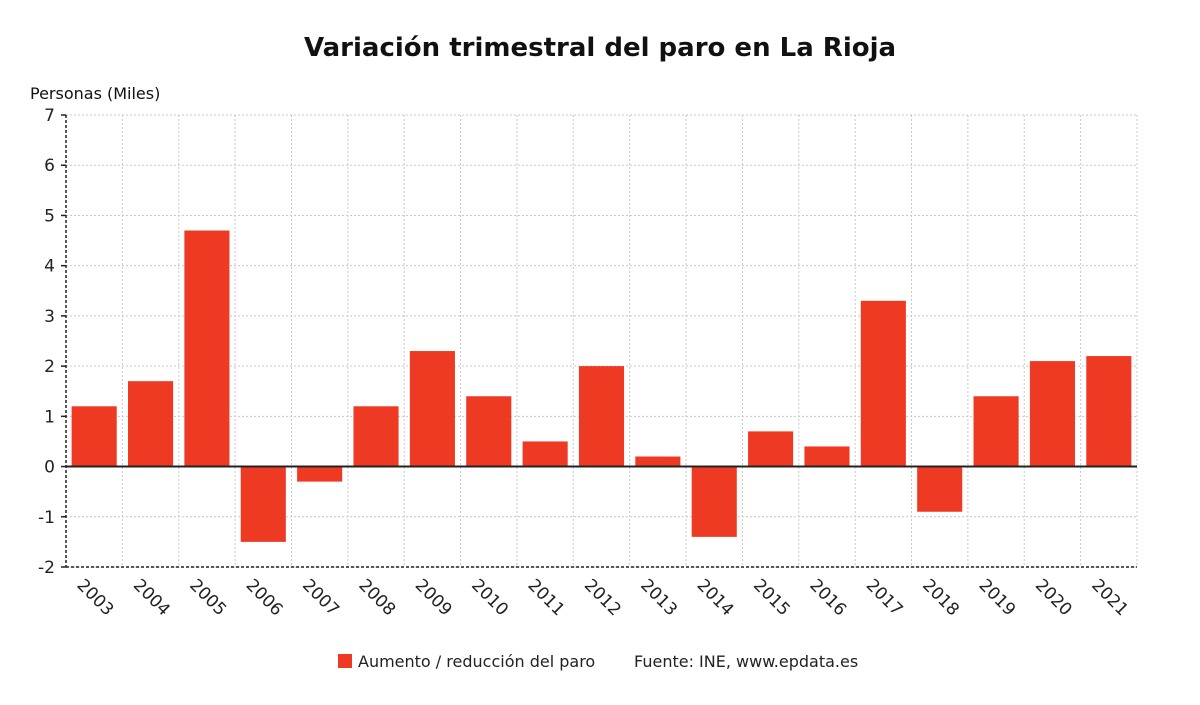 Image resolution: width=1200 pixels, height=705 pixels. Describe the element at coordinates (997, 597) in the screenshot. I see `x-tick-label: 2019` at that location.